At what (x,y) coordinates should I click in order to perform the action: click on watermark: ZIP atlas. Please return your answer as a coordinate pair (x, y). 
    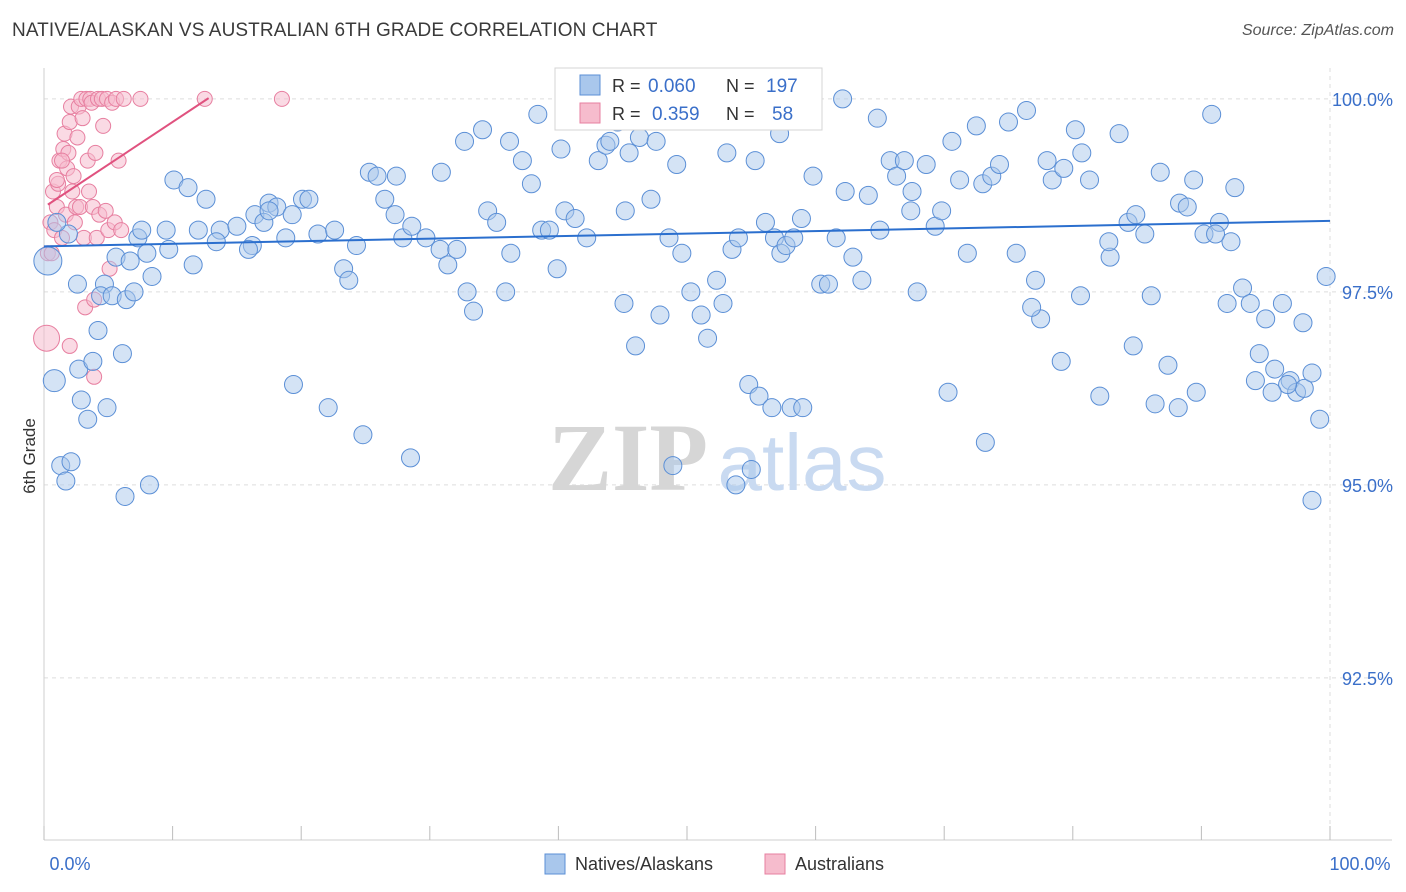
    Looking at the image, I should click on (717, 457).